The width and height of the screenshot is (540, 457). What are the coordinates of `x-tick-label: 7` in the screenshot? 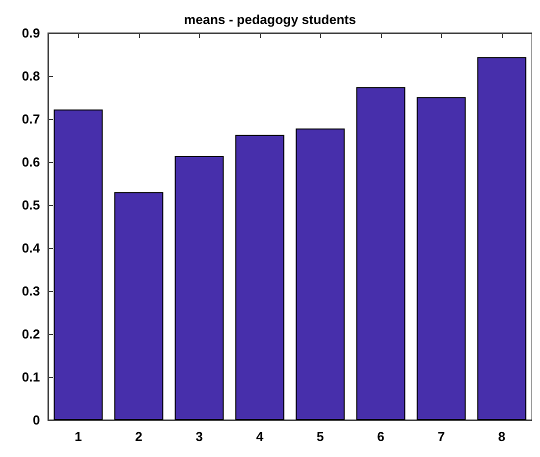 It's located at (441, 436).